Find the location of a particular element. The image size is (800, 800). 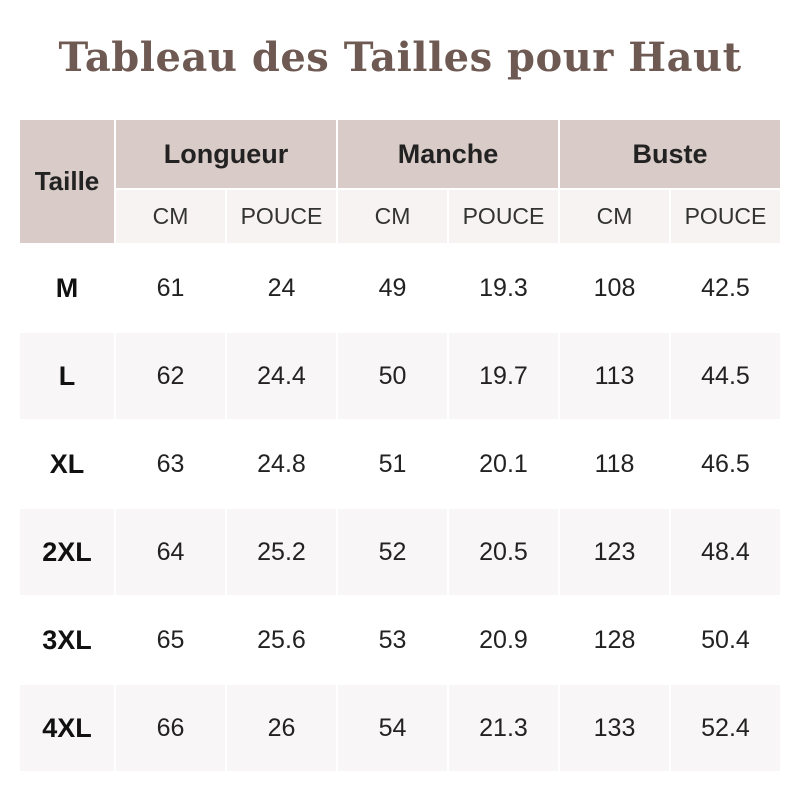

group-header: Longueur is located at coordinates (226, 154).